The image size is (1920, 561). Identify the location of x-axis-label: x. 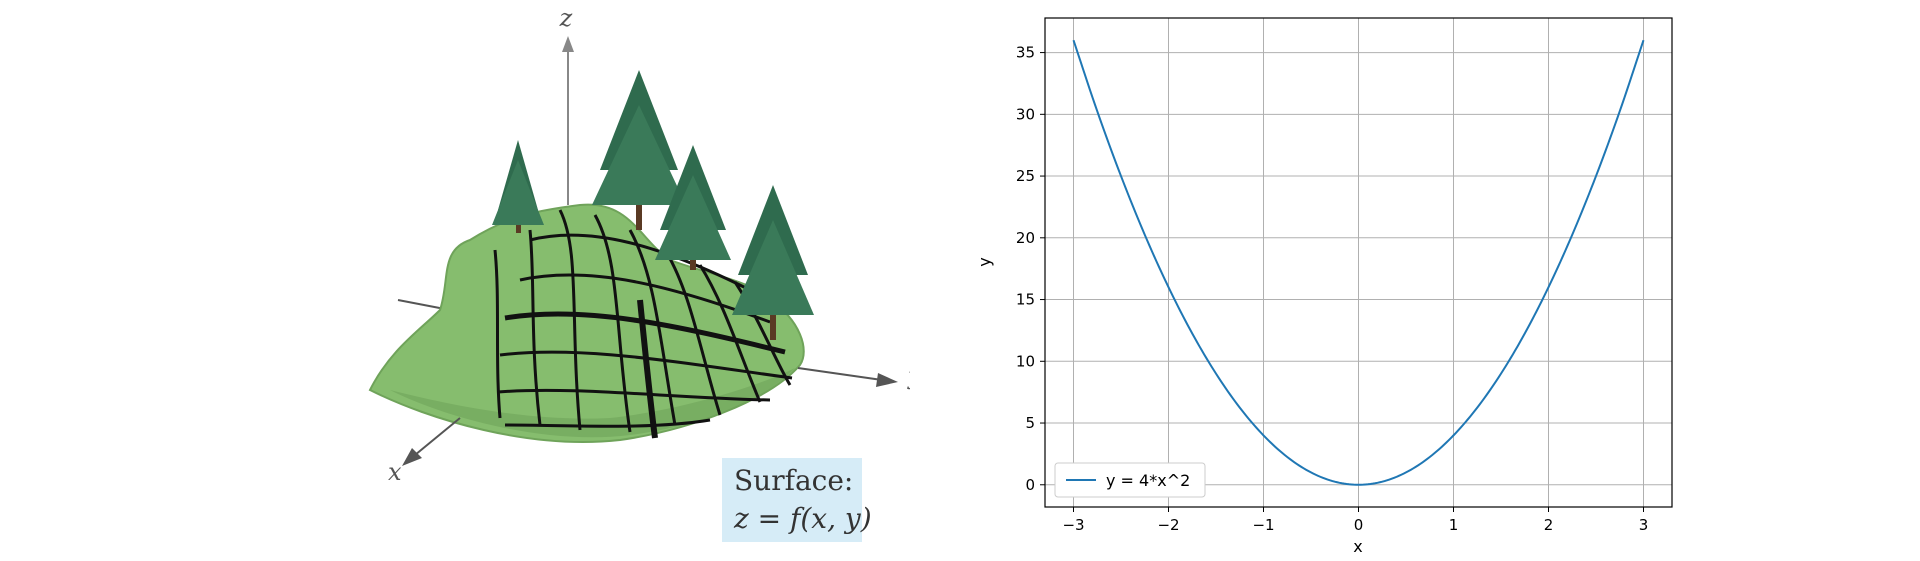
(395, 472).